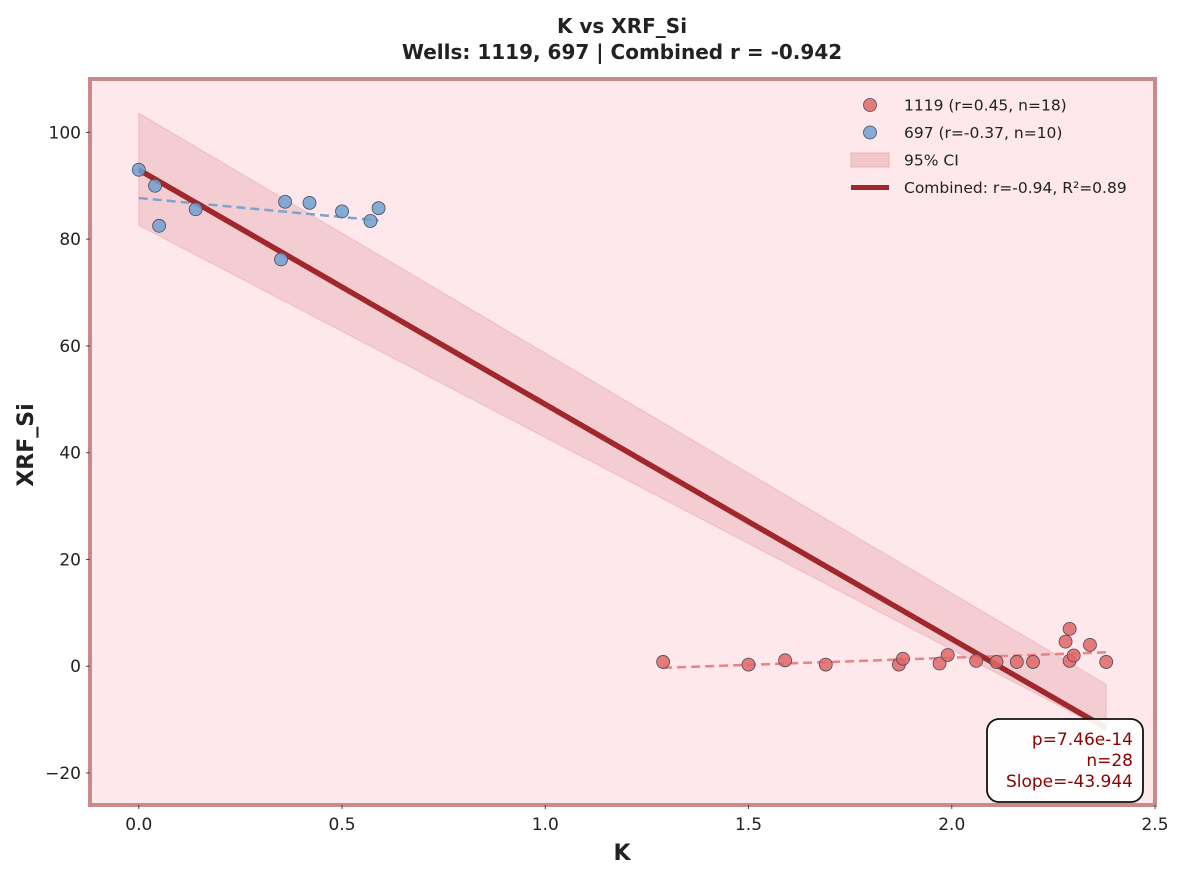 This screenshot has height=880, width=1181. What do you see at coordinates (1065, 760) in the screenshot?
I see `stats-box-frame` at bounding box center [1065, 760].